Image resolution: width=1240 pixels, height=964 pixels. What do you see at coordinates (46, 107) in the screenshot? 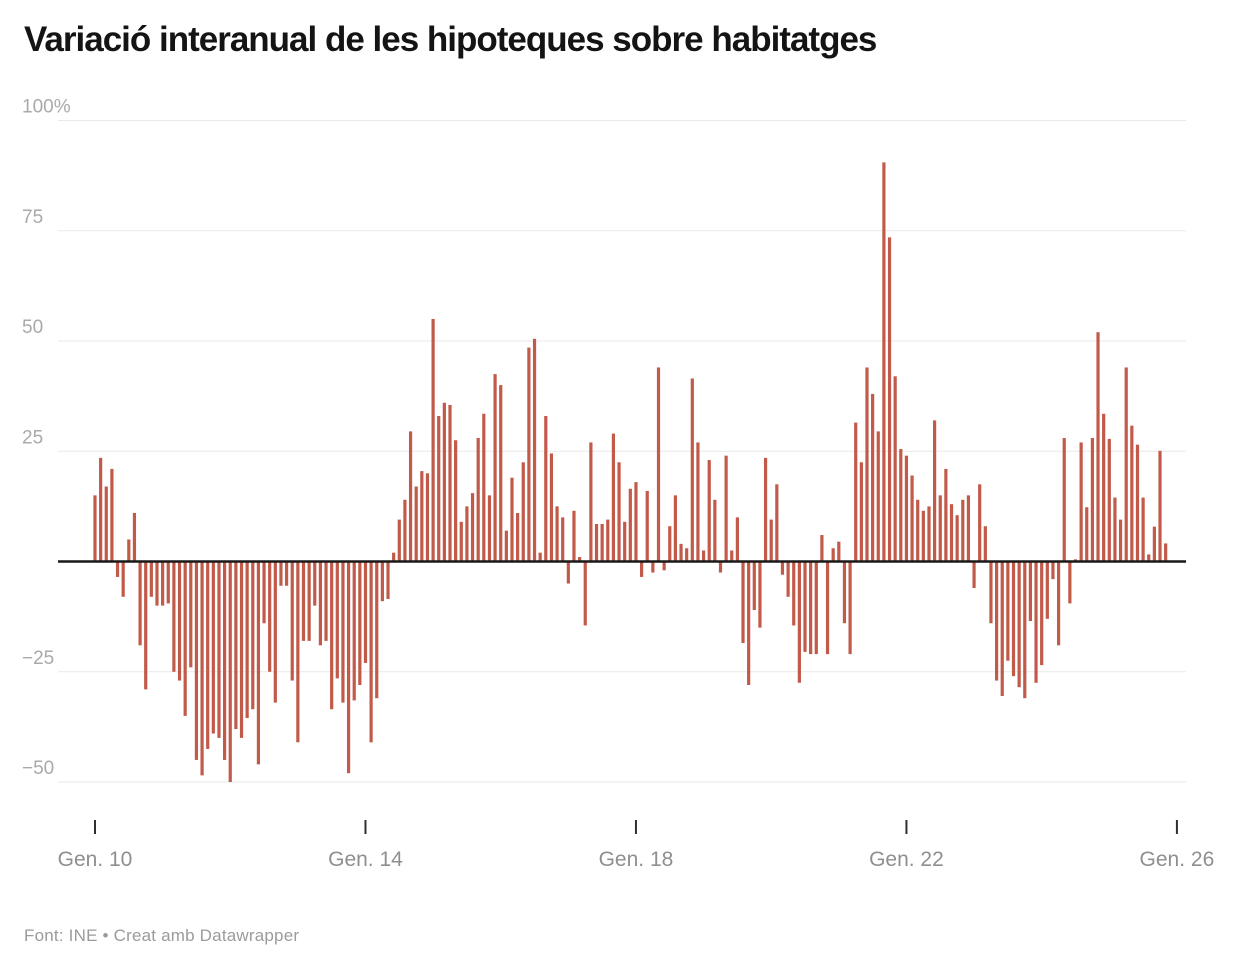
I see `y-tick-label: 100%` at bounding box center [46, 107].